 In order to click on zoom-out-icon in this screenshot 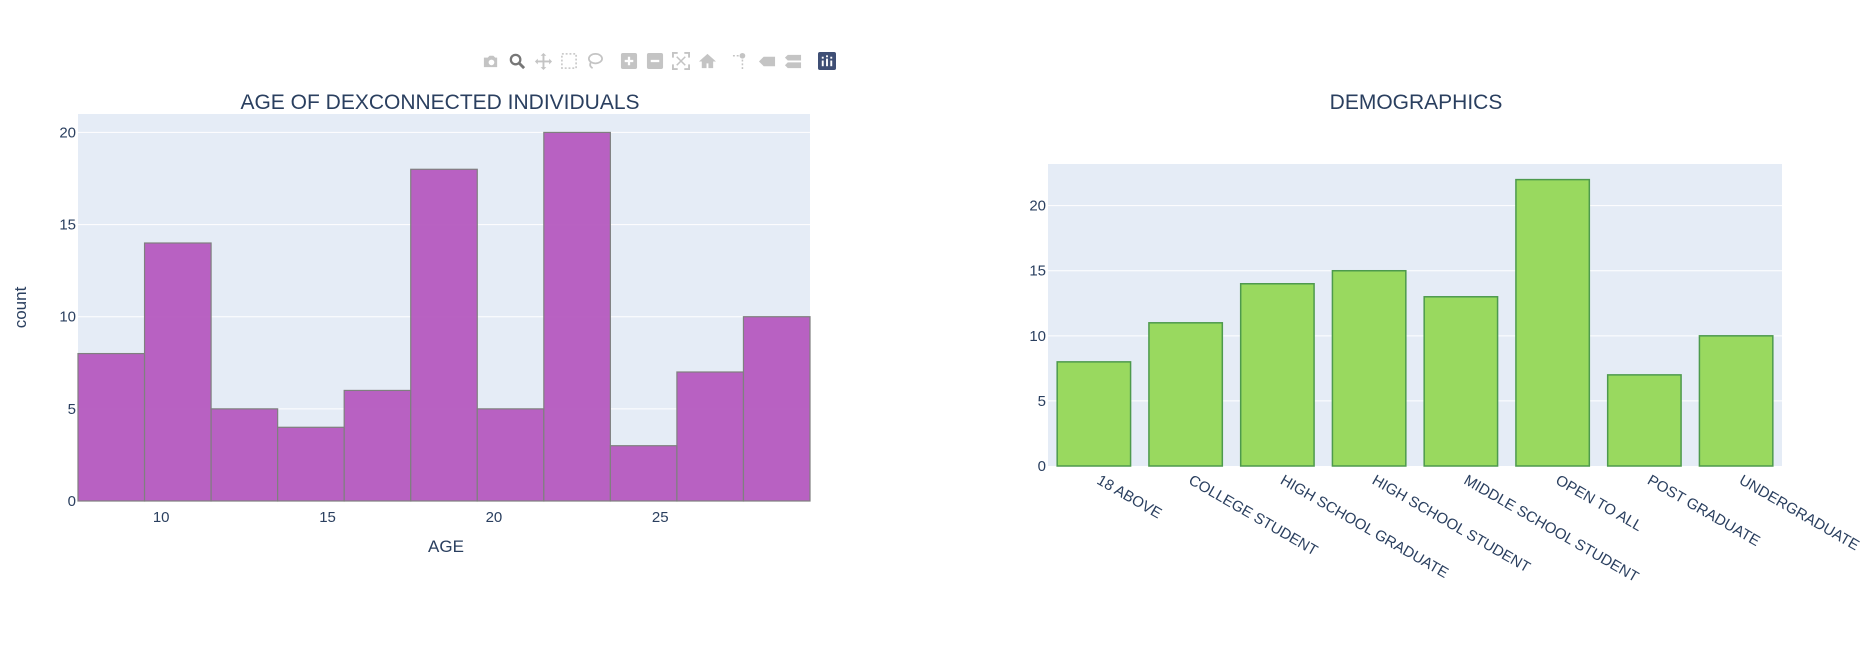, I will do `click(655, 61)`.